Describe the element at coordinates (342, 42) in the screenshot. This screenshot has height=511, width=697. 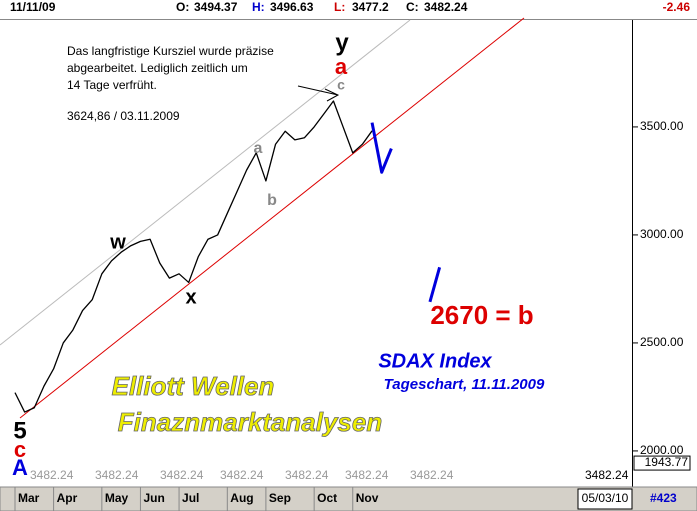
I see `annotation: y` at that location.